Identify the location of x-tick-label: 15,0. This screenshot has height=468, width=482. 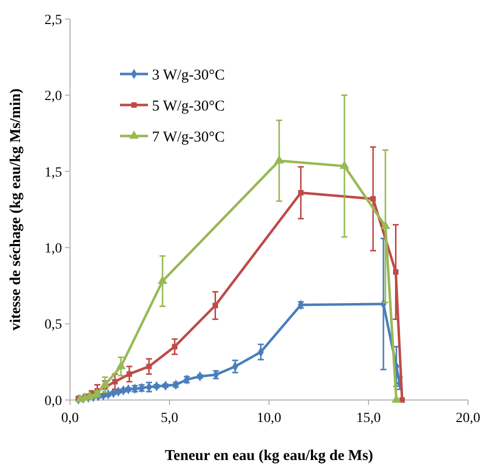
(368, 418).